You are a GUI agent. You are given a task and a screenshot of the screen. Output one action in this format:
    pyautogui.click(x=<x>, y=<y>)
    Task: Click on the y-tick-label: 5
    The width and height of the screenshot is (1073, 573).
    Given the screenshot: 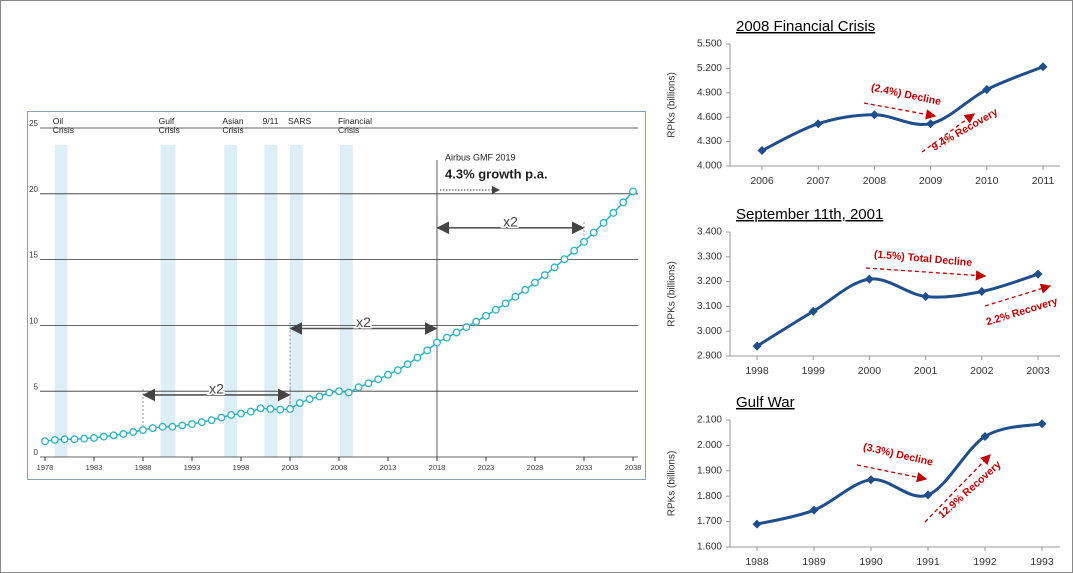 What is the action you would take?
    pyautogui.click(x=36, y=386)
    